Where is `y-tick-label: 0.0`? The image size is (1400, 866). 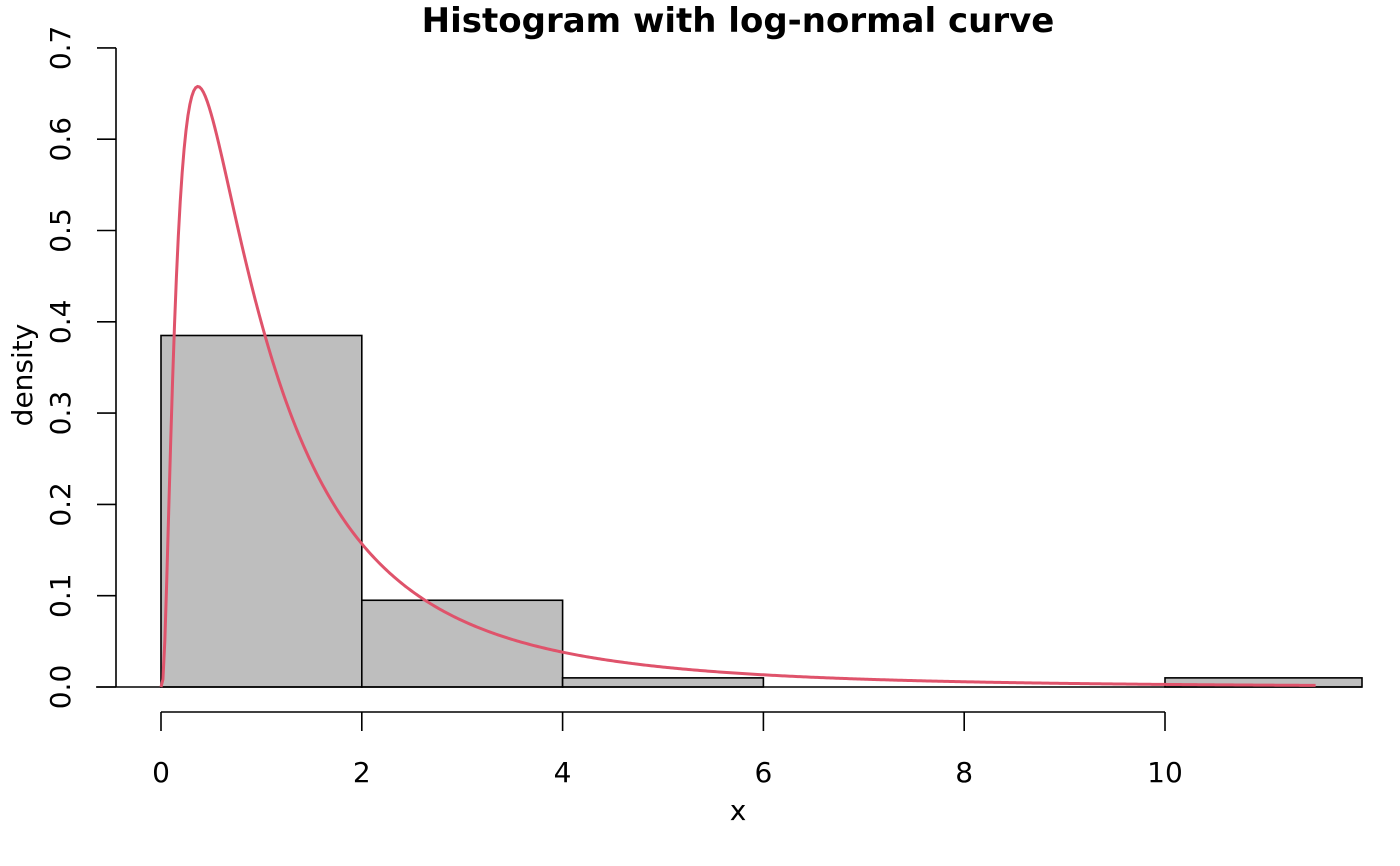
y-tick-label: 0.0 is located at coordinates (60, 687).